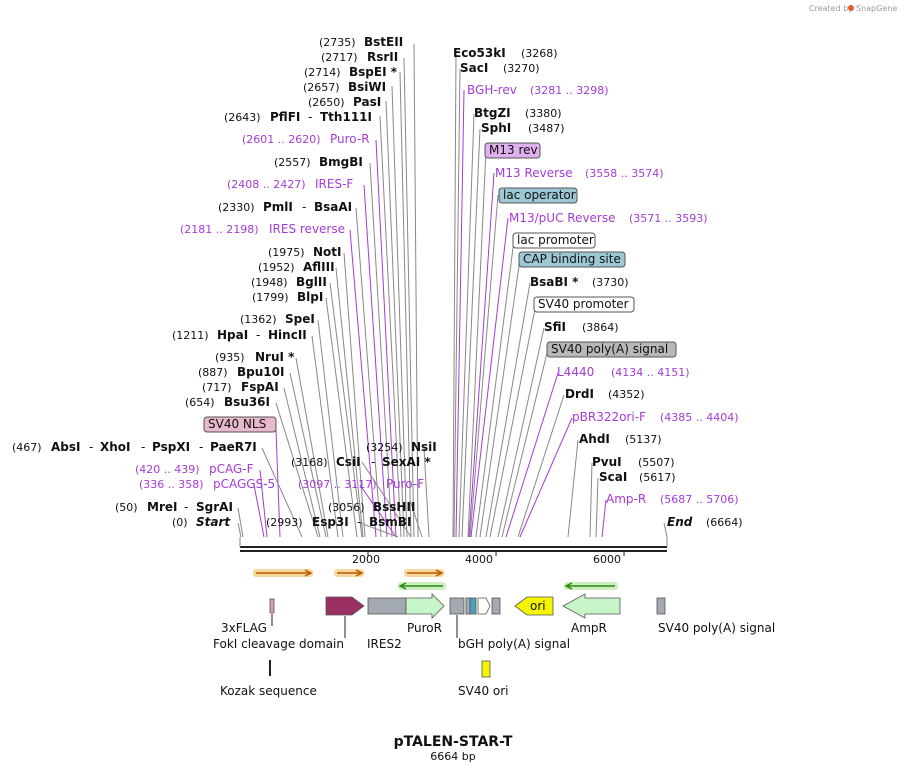 The image size is (907, 772). Describe the element at coordinates (126, 507) in the screenshot. I see `svg-text: (50)` at that location.